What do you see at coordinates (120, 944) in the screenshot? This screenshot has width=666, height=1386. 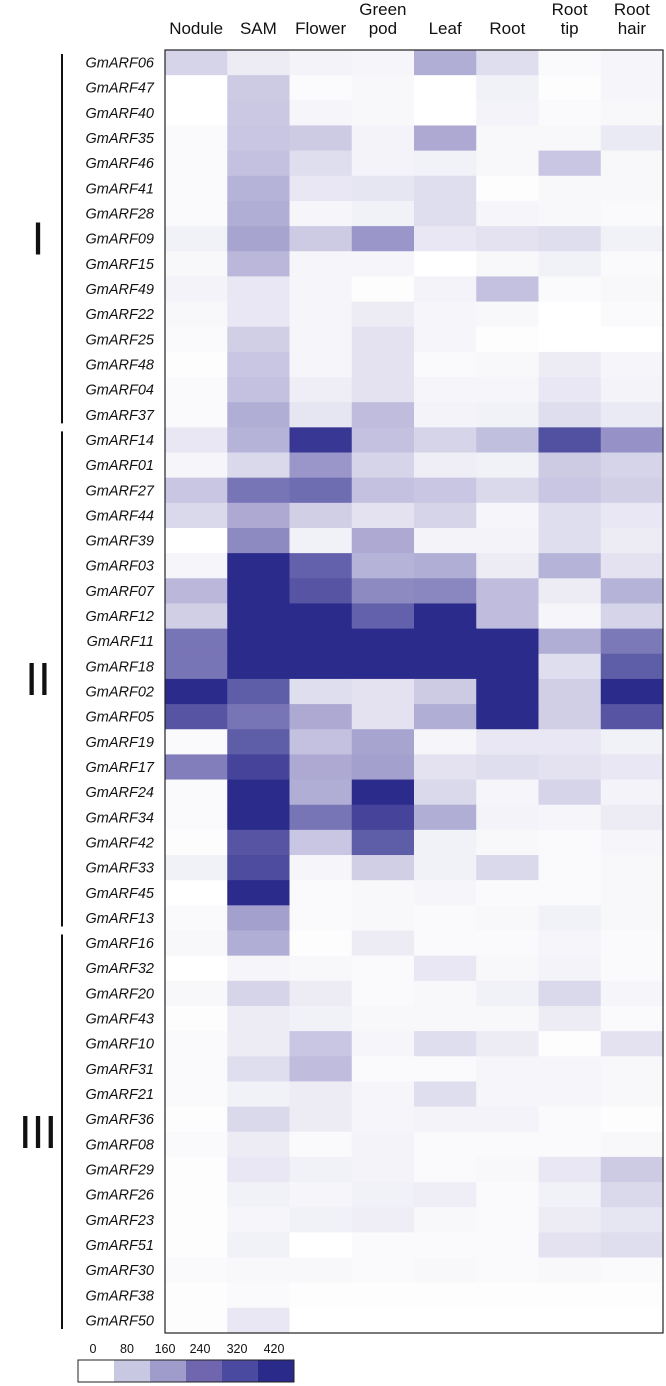 I see `row-label-gmarf16: GmARF16` at bounding box center [120, 944].